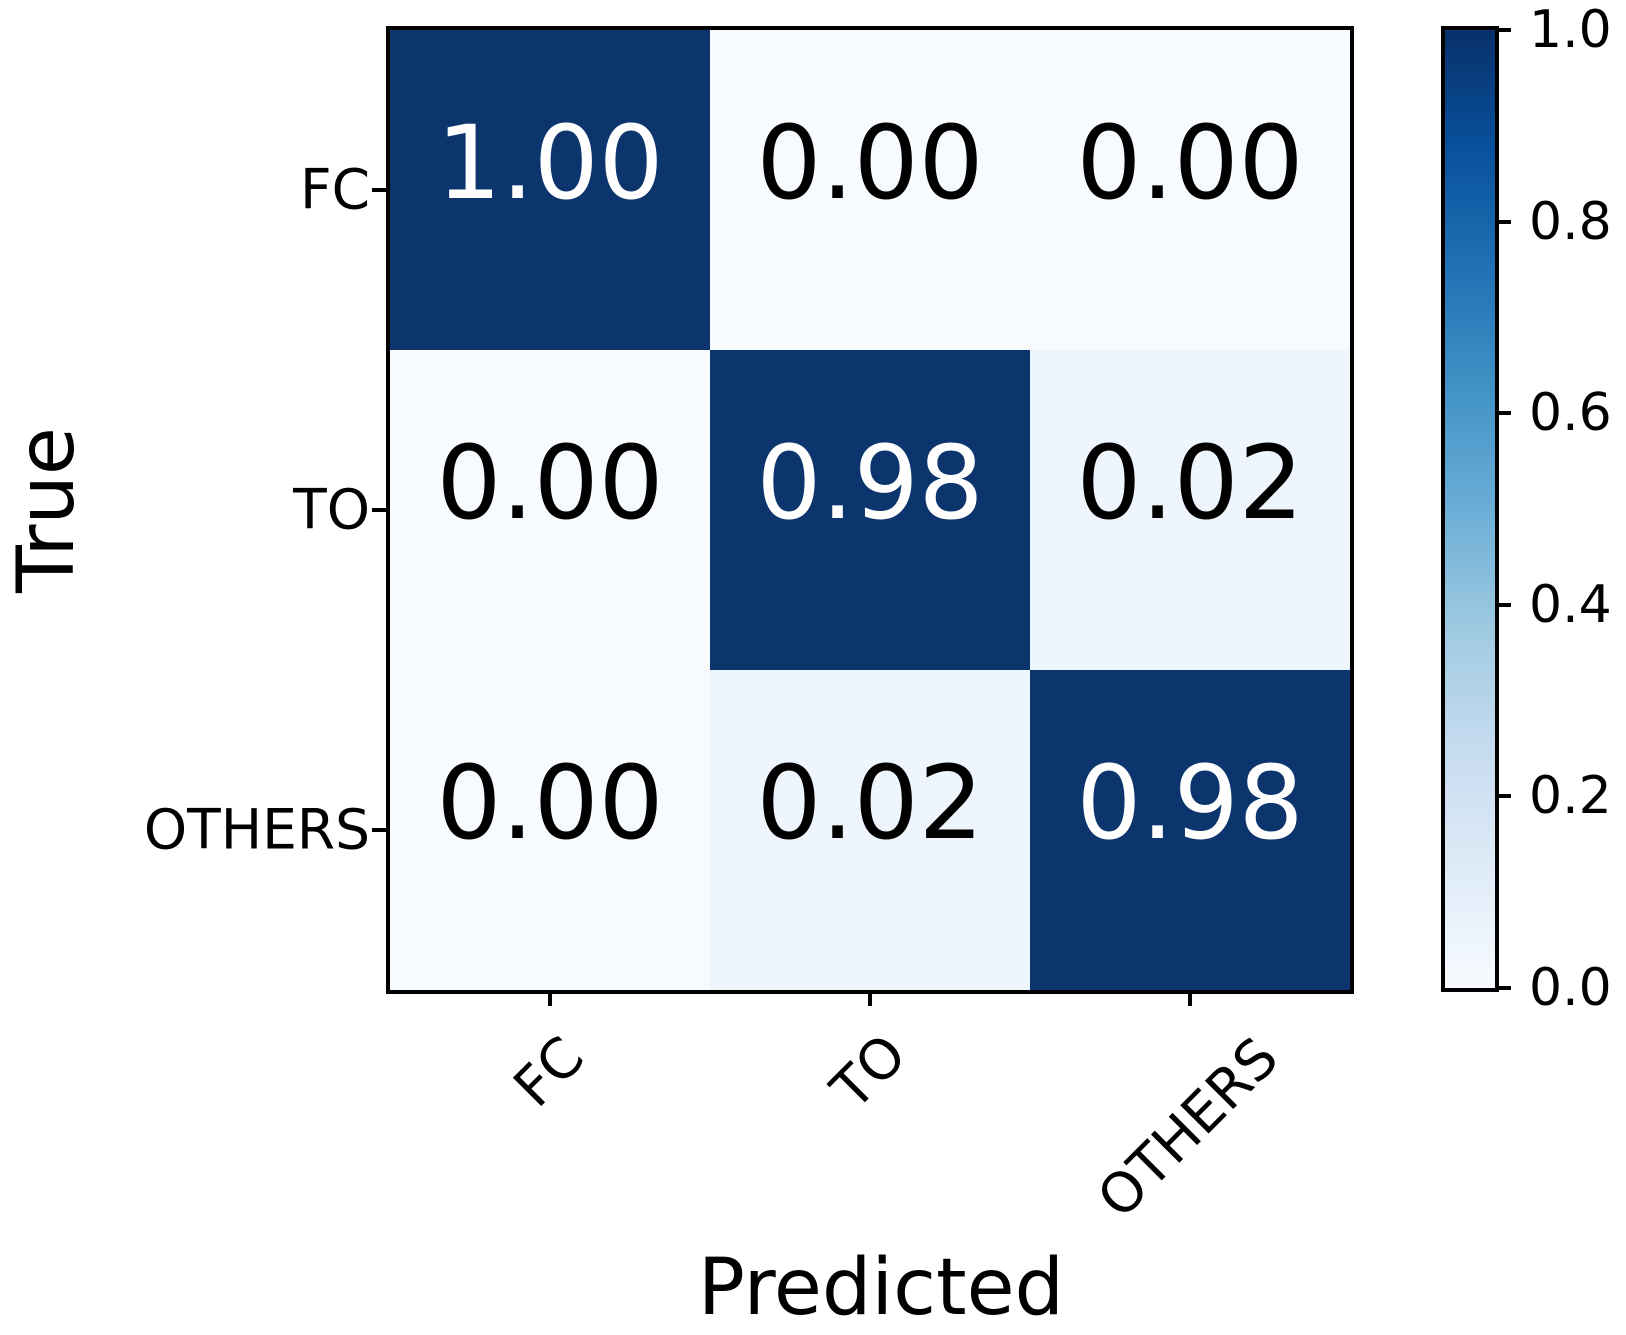  I want to click on colorbar-tick-label-0.2: 0.2, so click(1570, 796).